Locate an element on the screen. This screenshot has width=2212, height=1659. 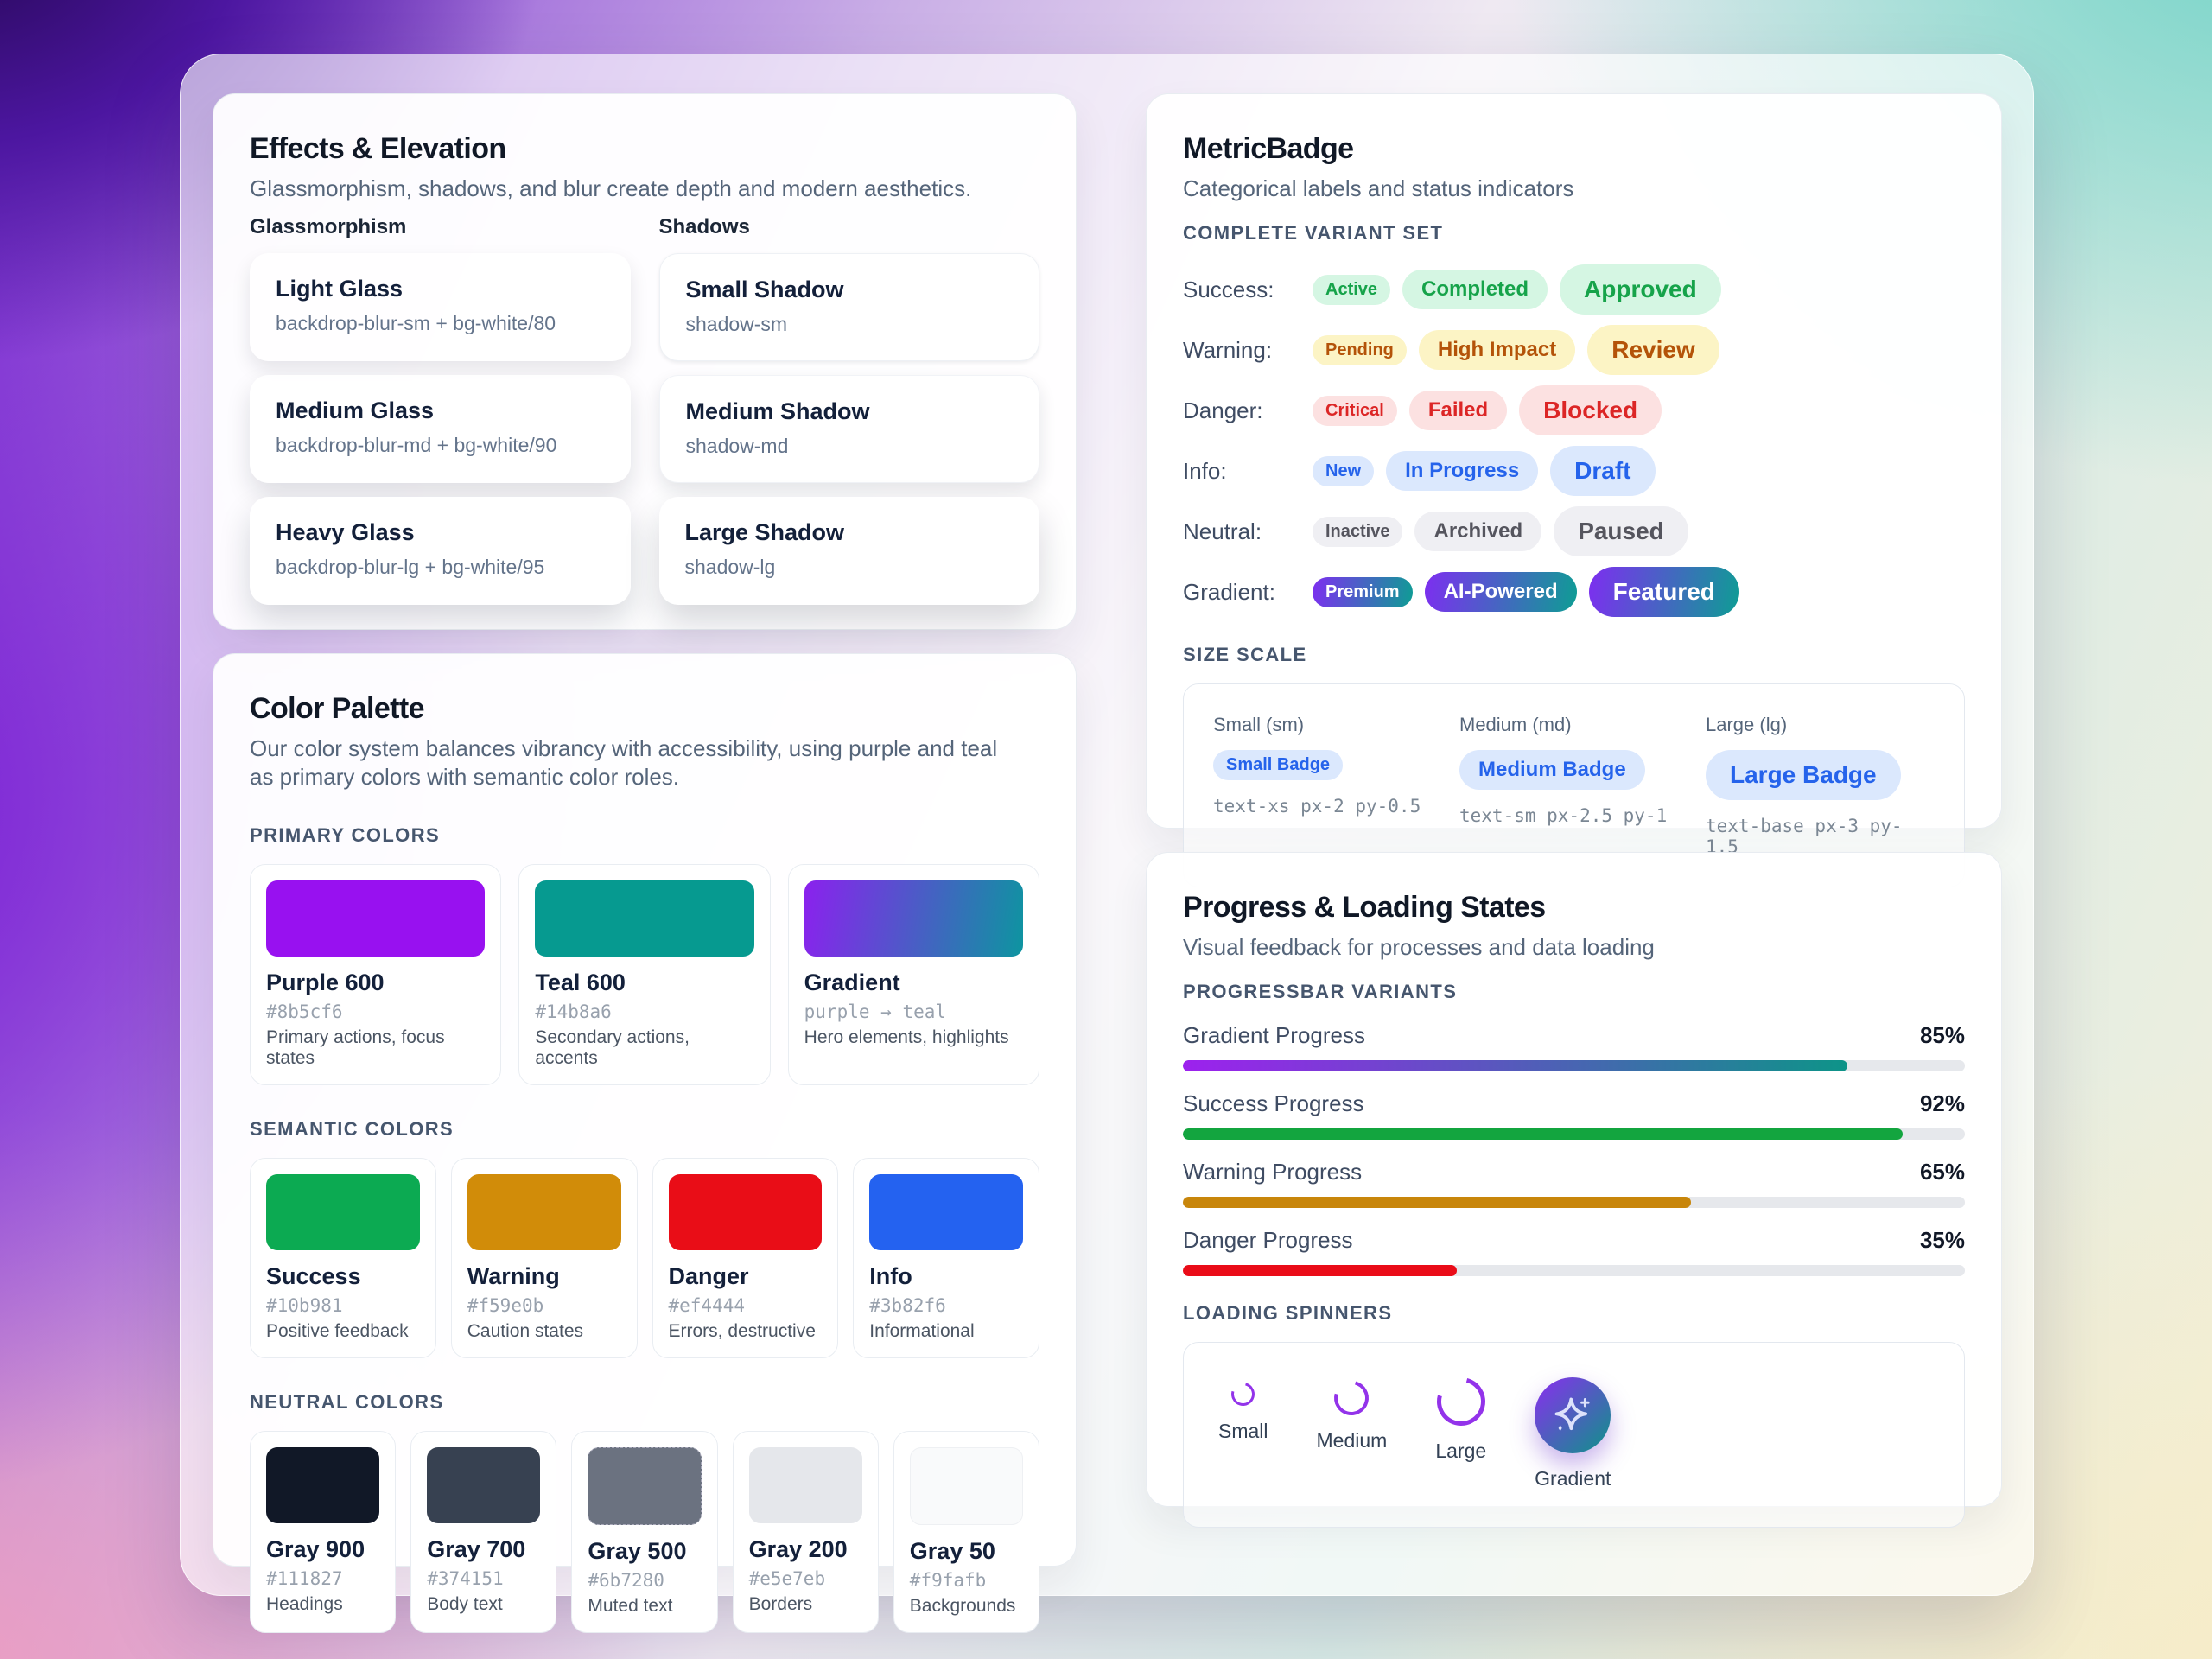
loading-spinners-box: Small Medium Large is located at coordinates (1574, 1435).